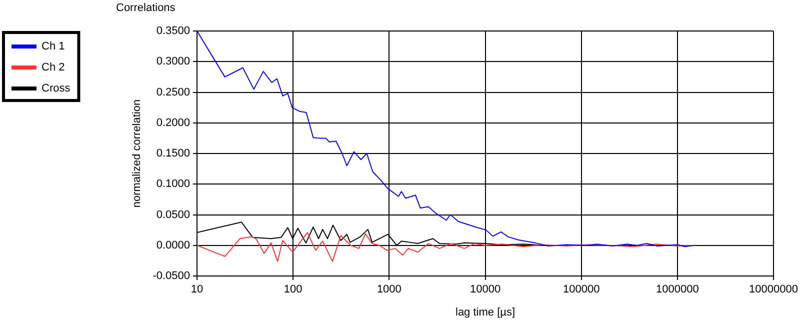 The height and width of the screenshot is (321, 801). Describe the element at coordinates (173, 154) in the screenshot. I see `y-tick-label: 0.1500` at that location.